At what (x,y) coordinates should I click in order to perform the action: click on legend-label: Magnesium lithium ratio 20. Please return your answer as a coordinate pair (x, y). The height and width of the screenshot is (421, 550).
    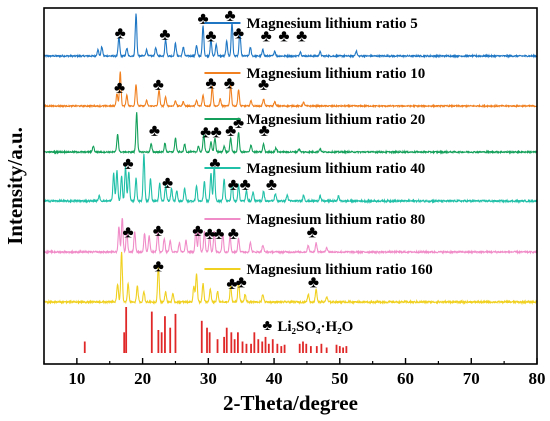
    Looking at the image, I should click on (335, 120).